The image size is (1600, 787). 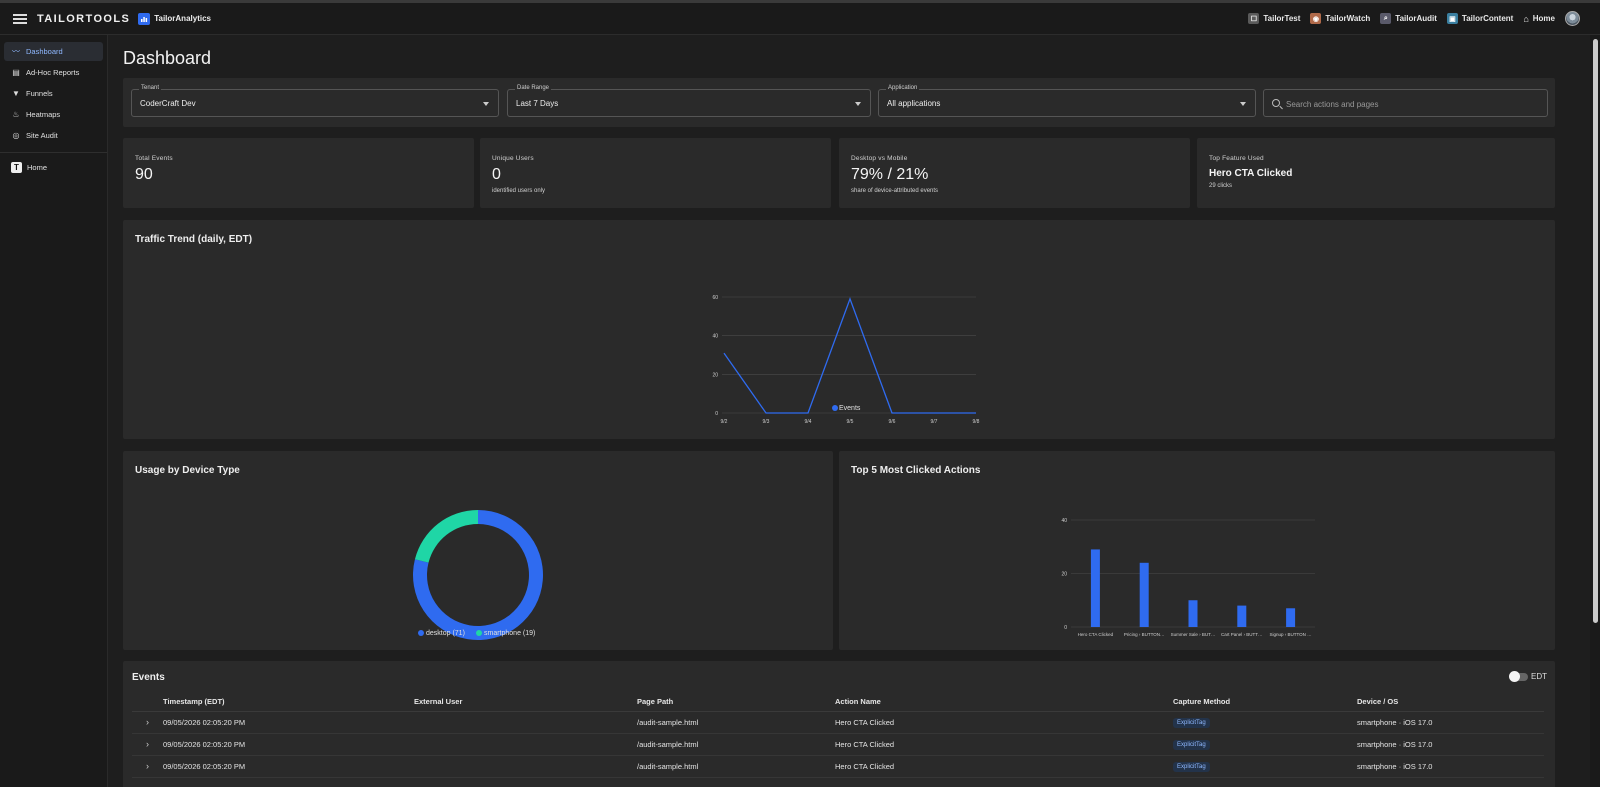 I want to click on application-label: Application, so click(x=903, y=88).